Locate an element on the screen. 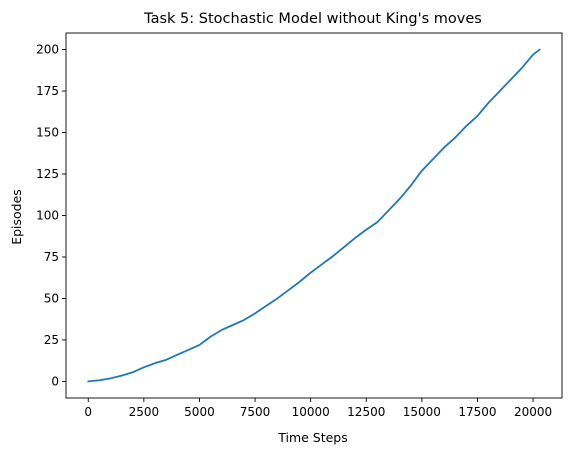 The image size is (571, 460). x-tick-label: 10000 is located at coordinates (311, 412).